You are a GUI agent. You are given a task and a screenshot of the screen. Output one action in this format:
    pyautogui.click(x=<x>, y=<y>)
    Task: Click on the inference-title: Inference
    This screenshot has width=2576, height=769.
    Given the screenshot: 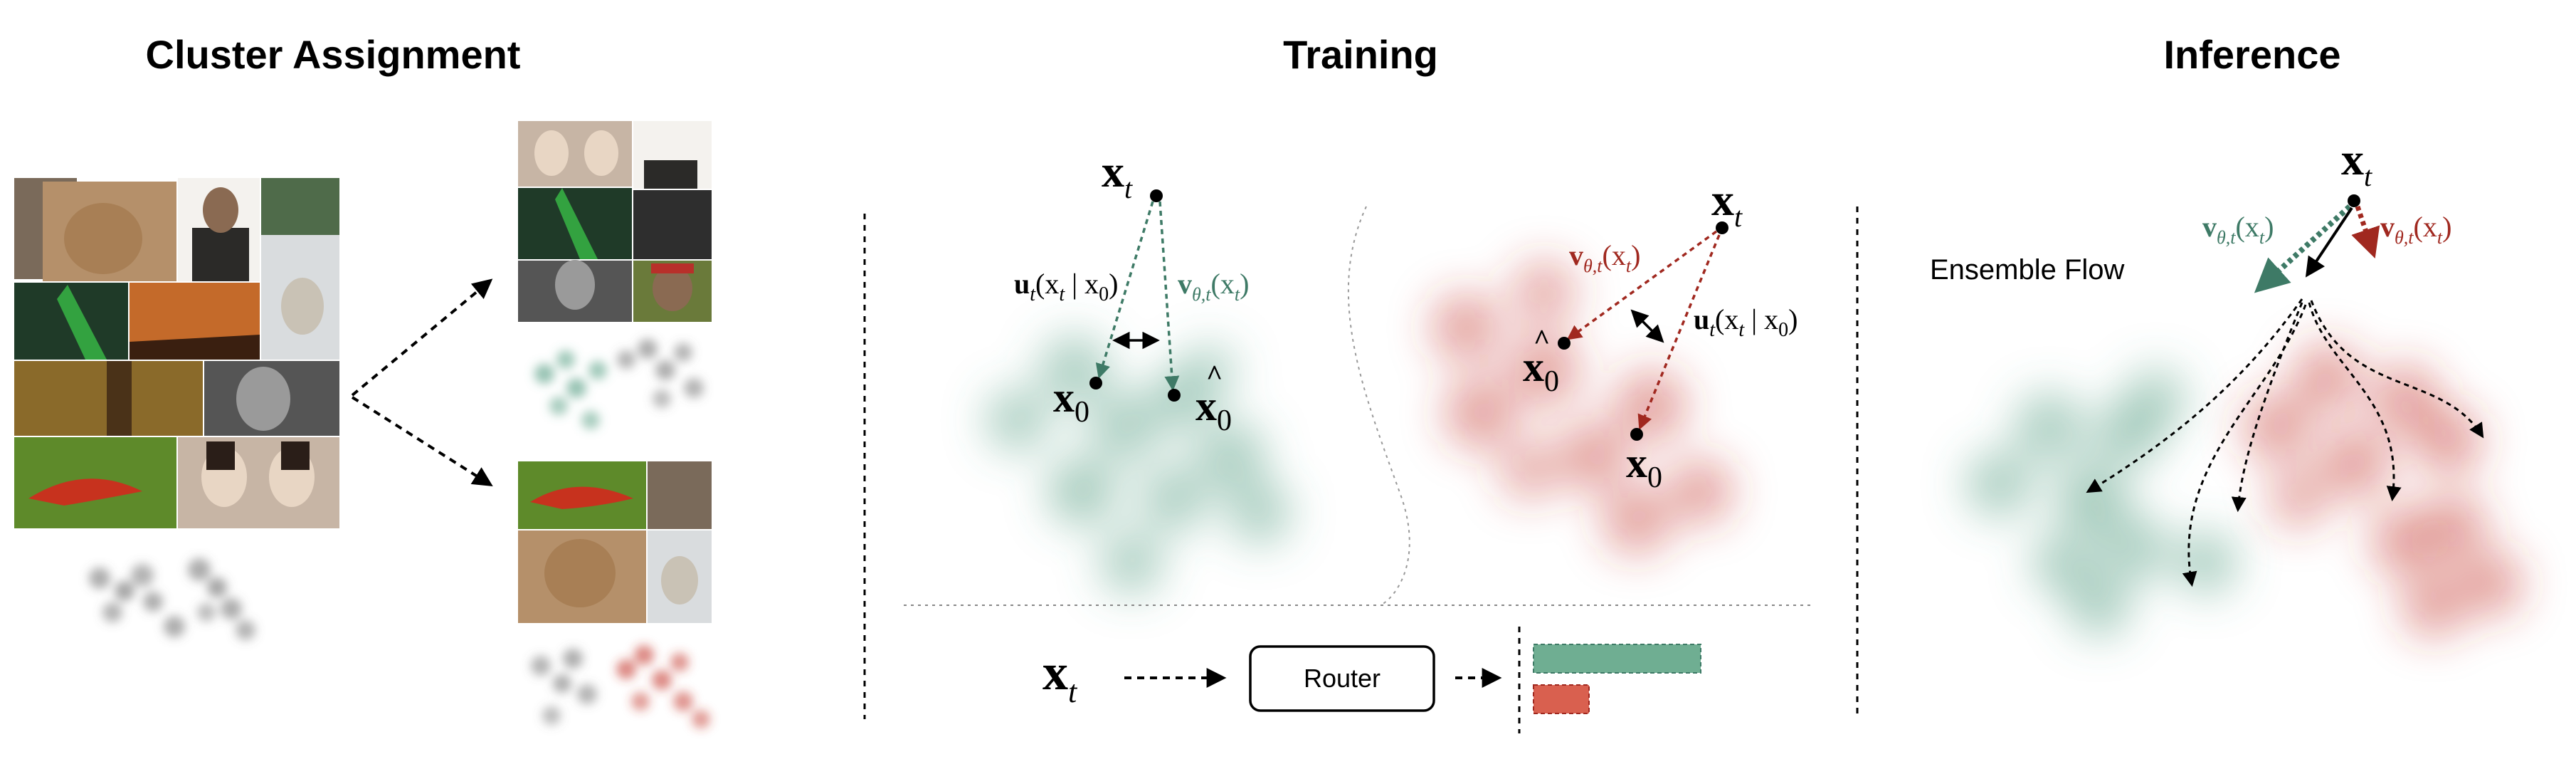 What is the action you would take?
    pyautogui.click(x=2252, y=54)
    